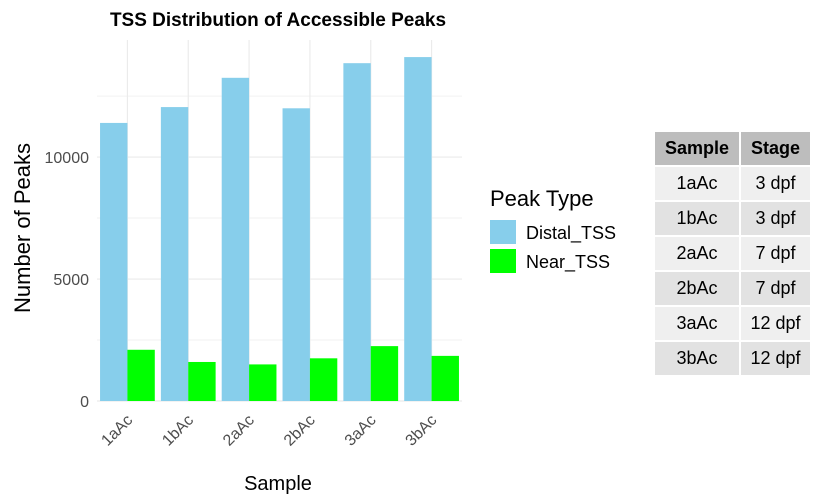  Describe the element at coordinates (300, 431) in the screenshot. I see `x-tick-label: 2bAc` at that location.